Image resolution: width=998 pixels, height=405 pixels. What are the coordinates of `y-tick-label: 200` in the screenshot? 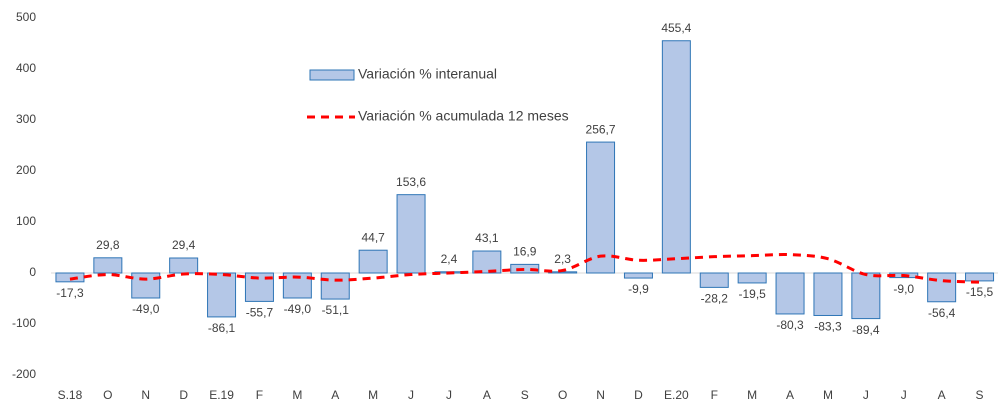 It's located at (26, 170).